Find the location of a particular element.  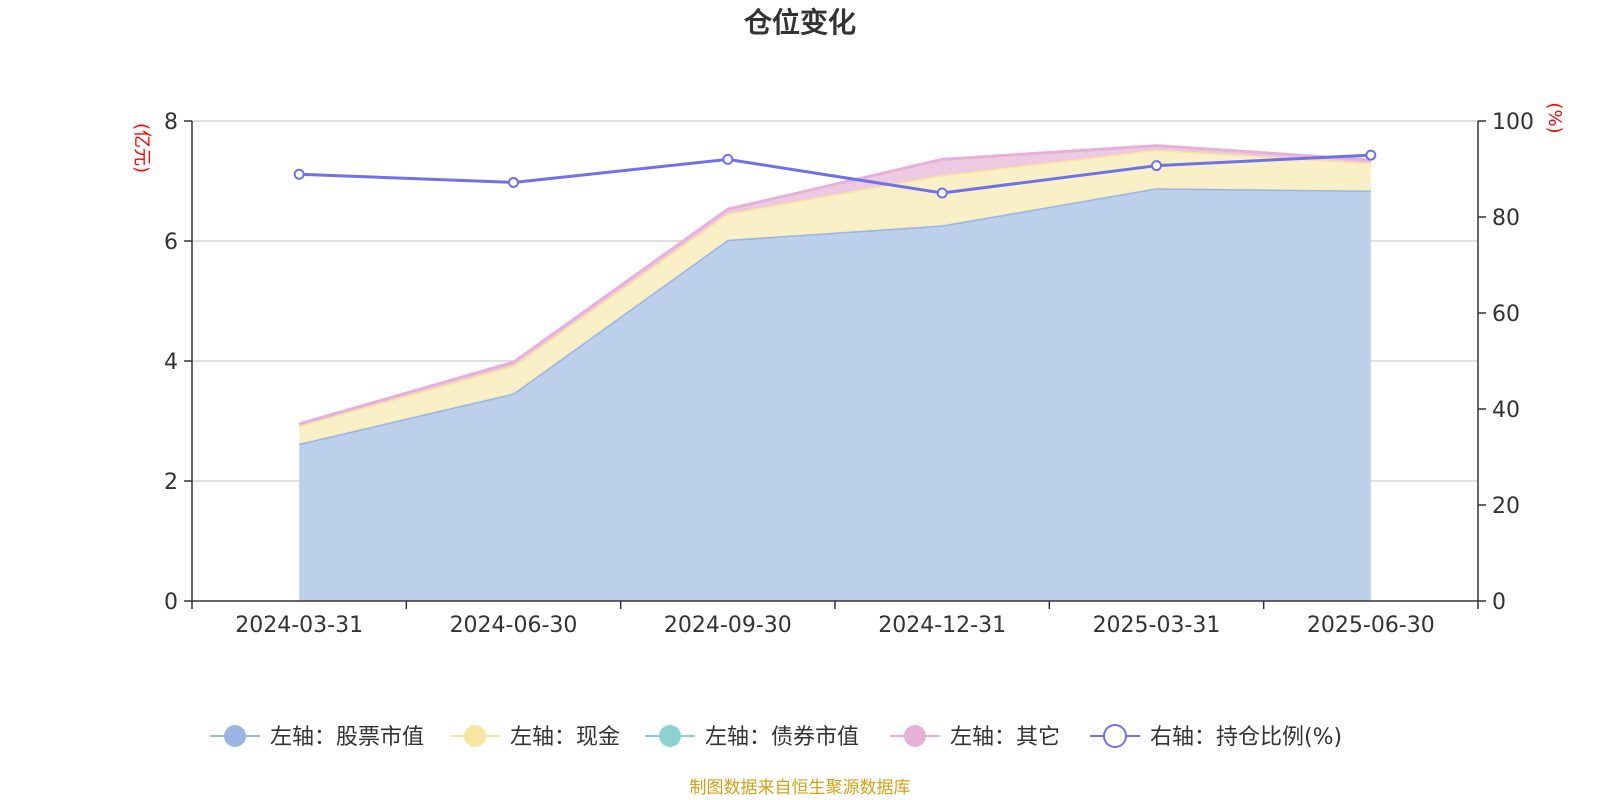

legend-item: 右轴：持仓比例(%) is located at coordinates (1216, 737).